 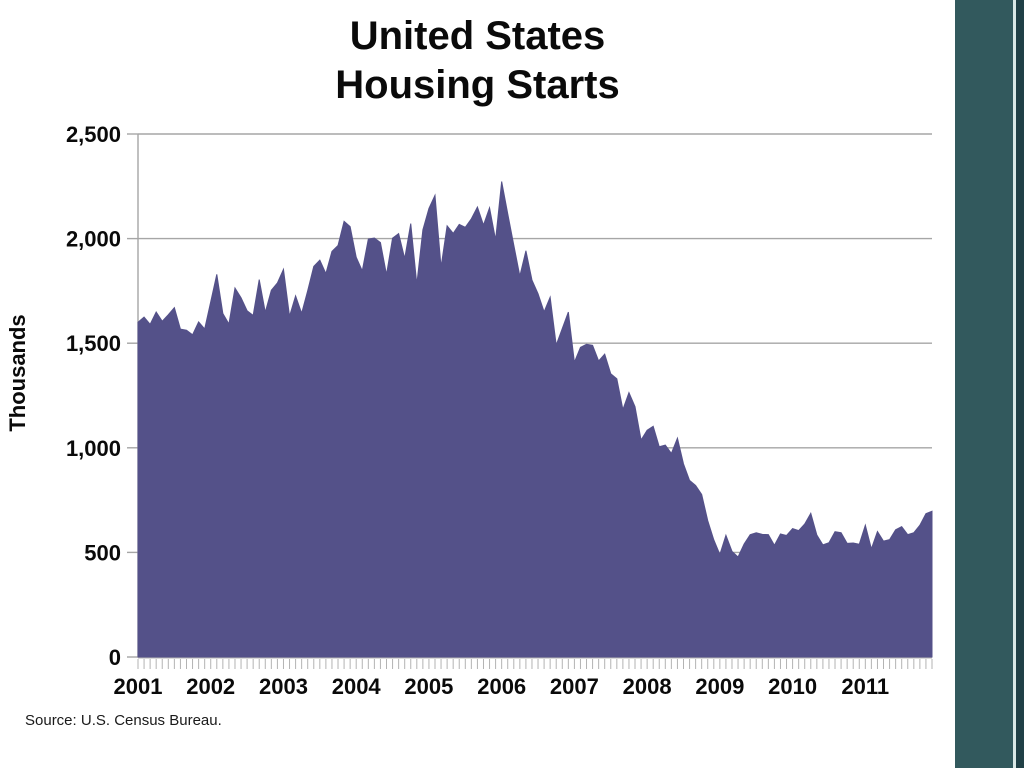 What do you see at coordinates (93, 343) in the screenshot?
I see `y-tick-label: 1,500` at bounding box center [93, 343].